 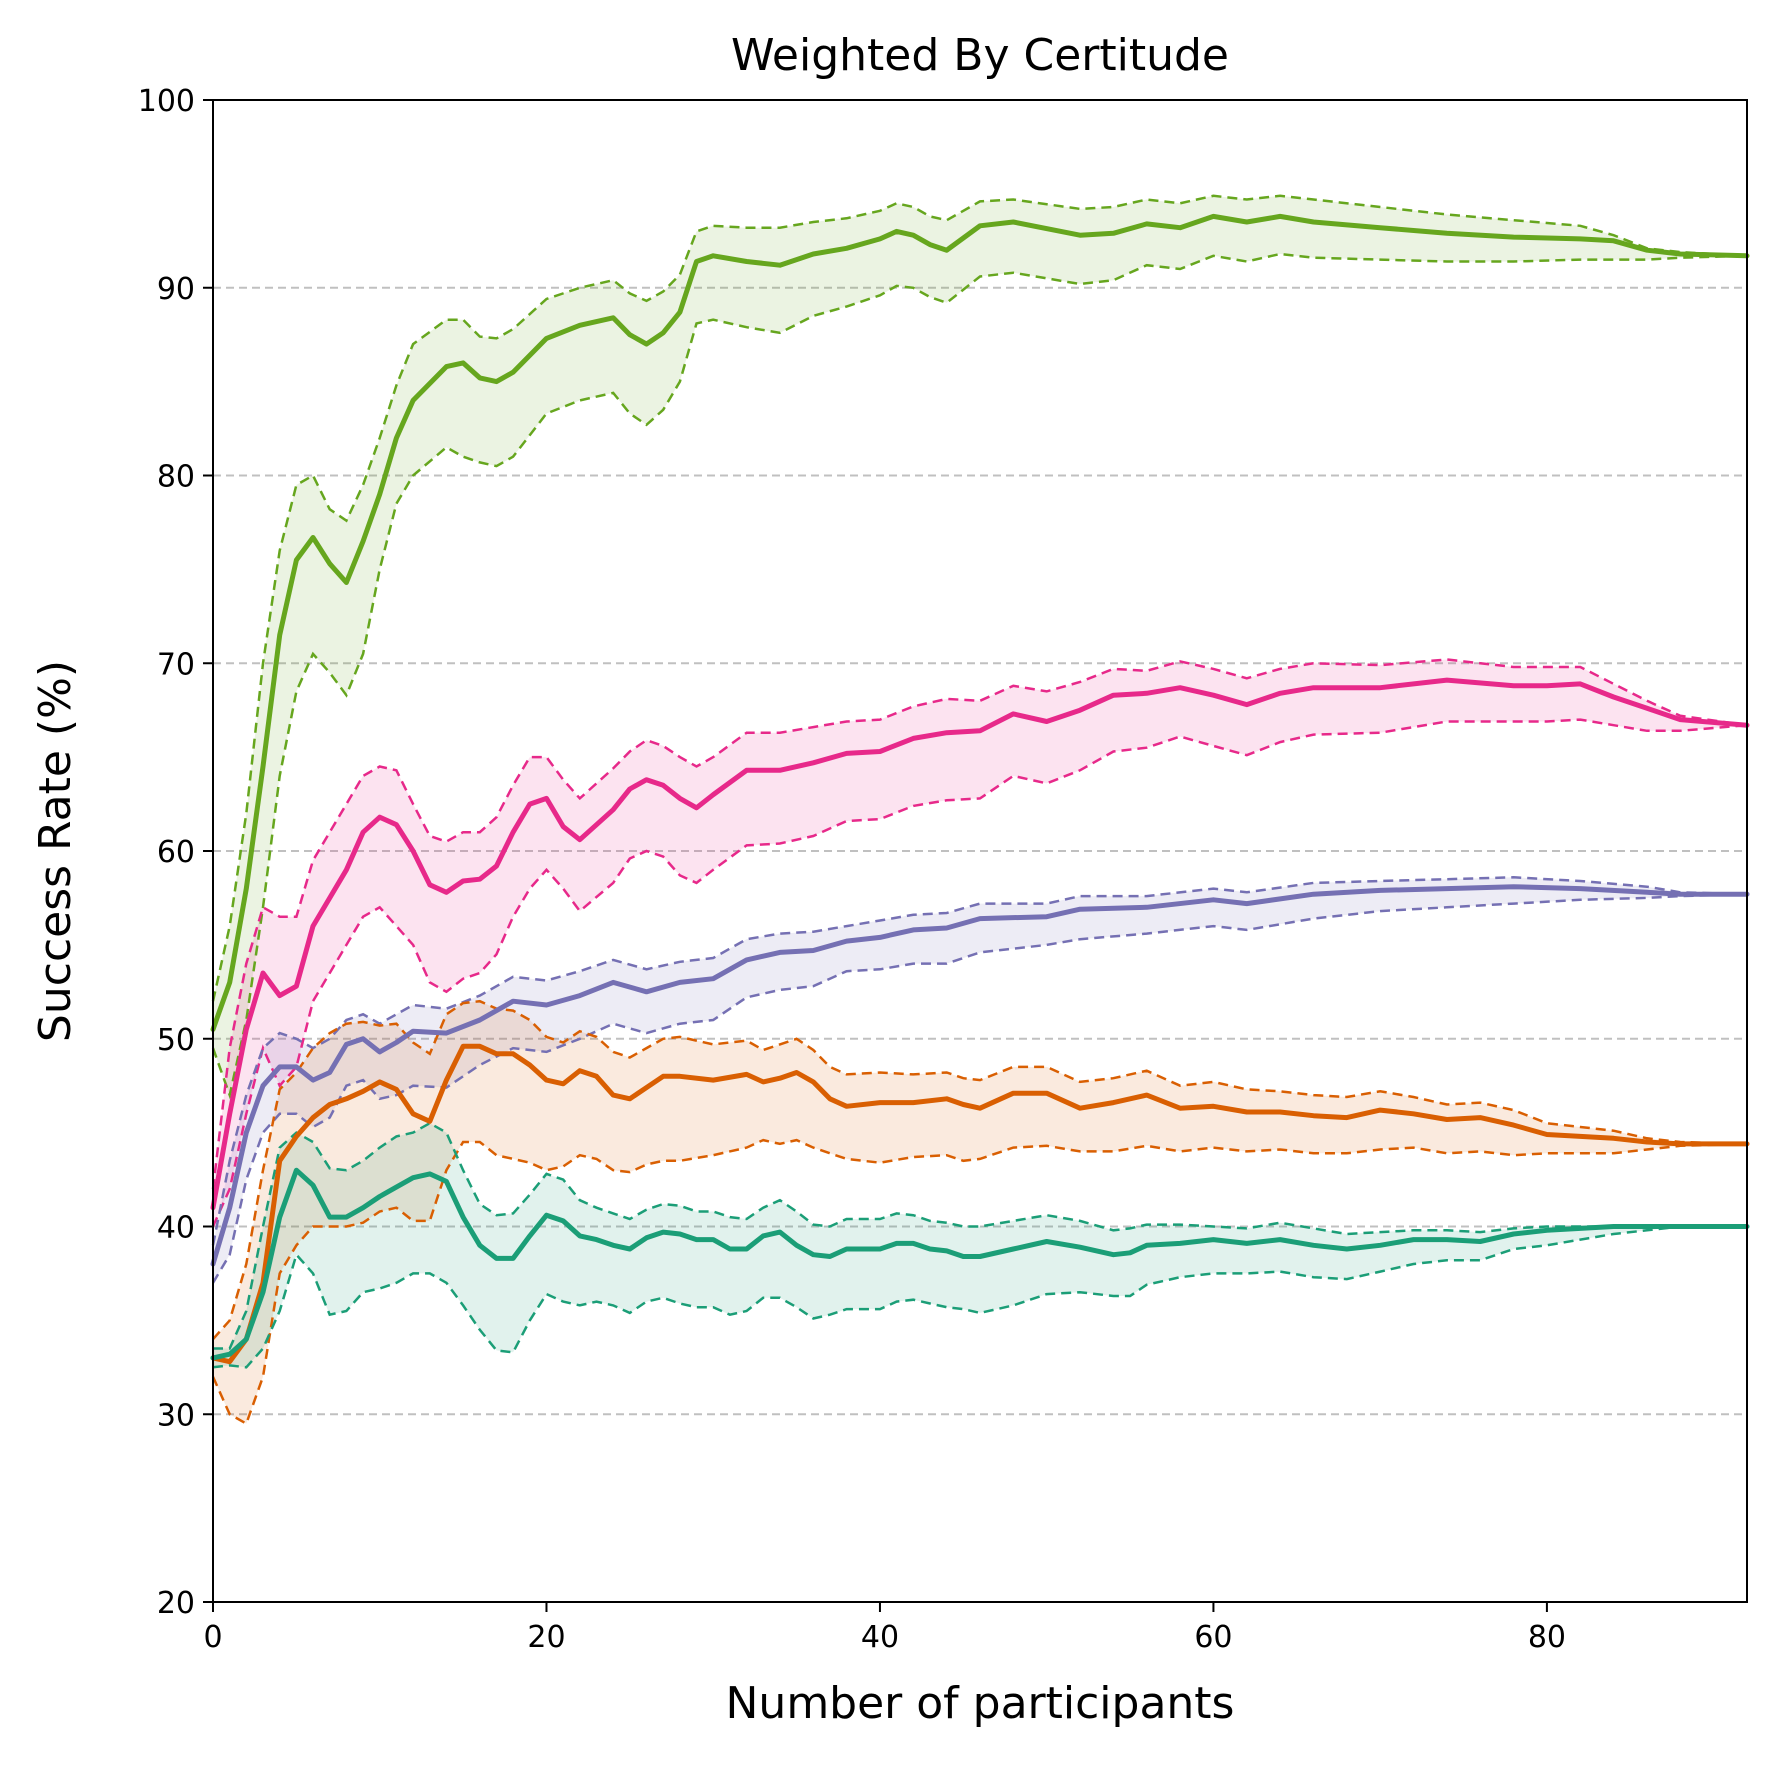 I want to click on x-tick-label: 80, so click(x=1547, y=1637).